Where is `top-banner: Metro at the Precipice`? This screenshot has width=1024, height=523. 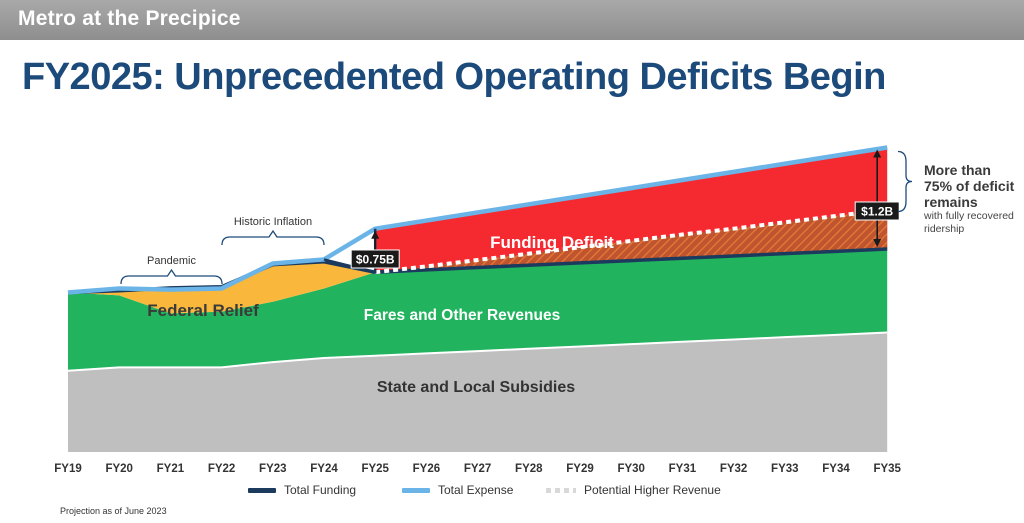
top-banner: Metro at the Precipice is located at coordinates (512, 20).